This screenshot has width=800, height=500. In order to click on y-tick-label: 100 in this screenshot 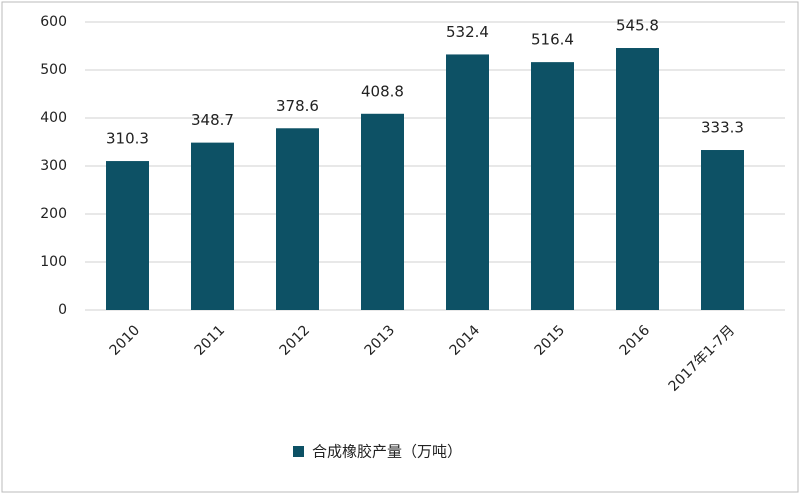, I will do `click(53, 262)`.